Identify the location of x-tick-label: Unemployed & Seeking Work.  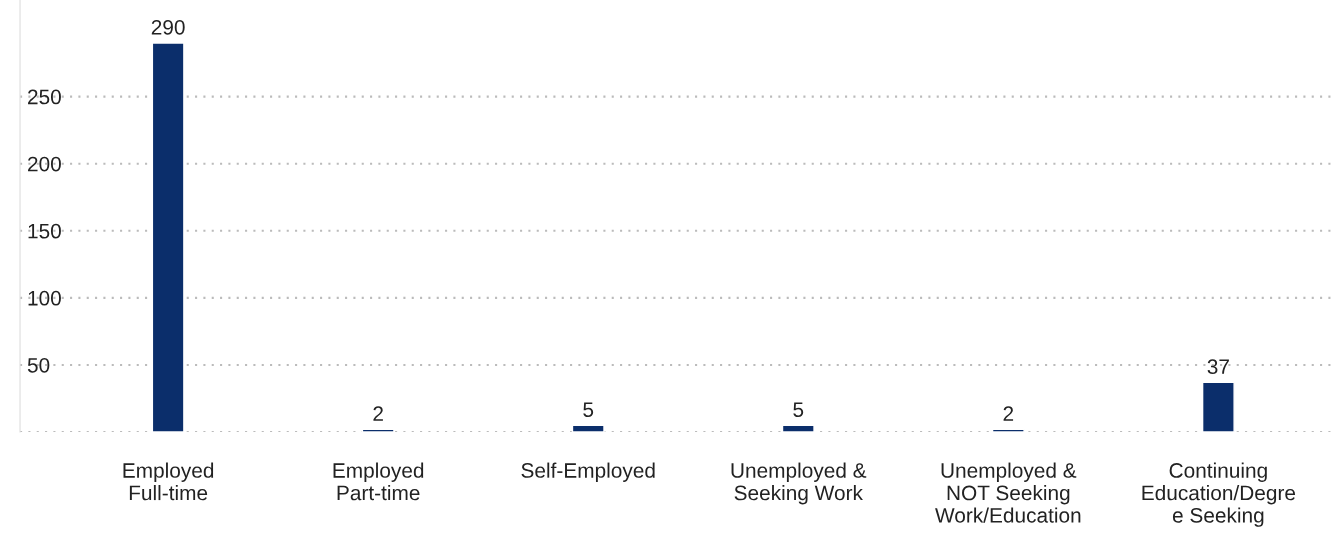
(799, 483).